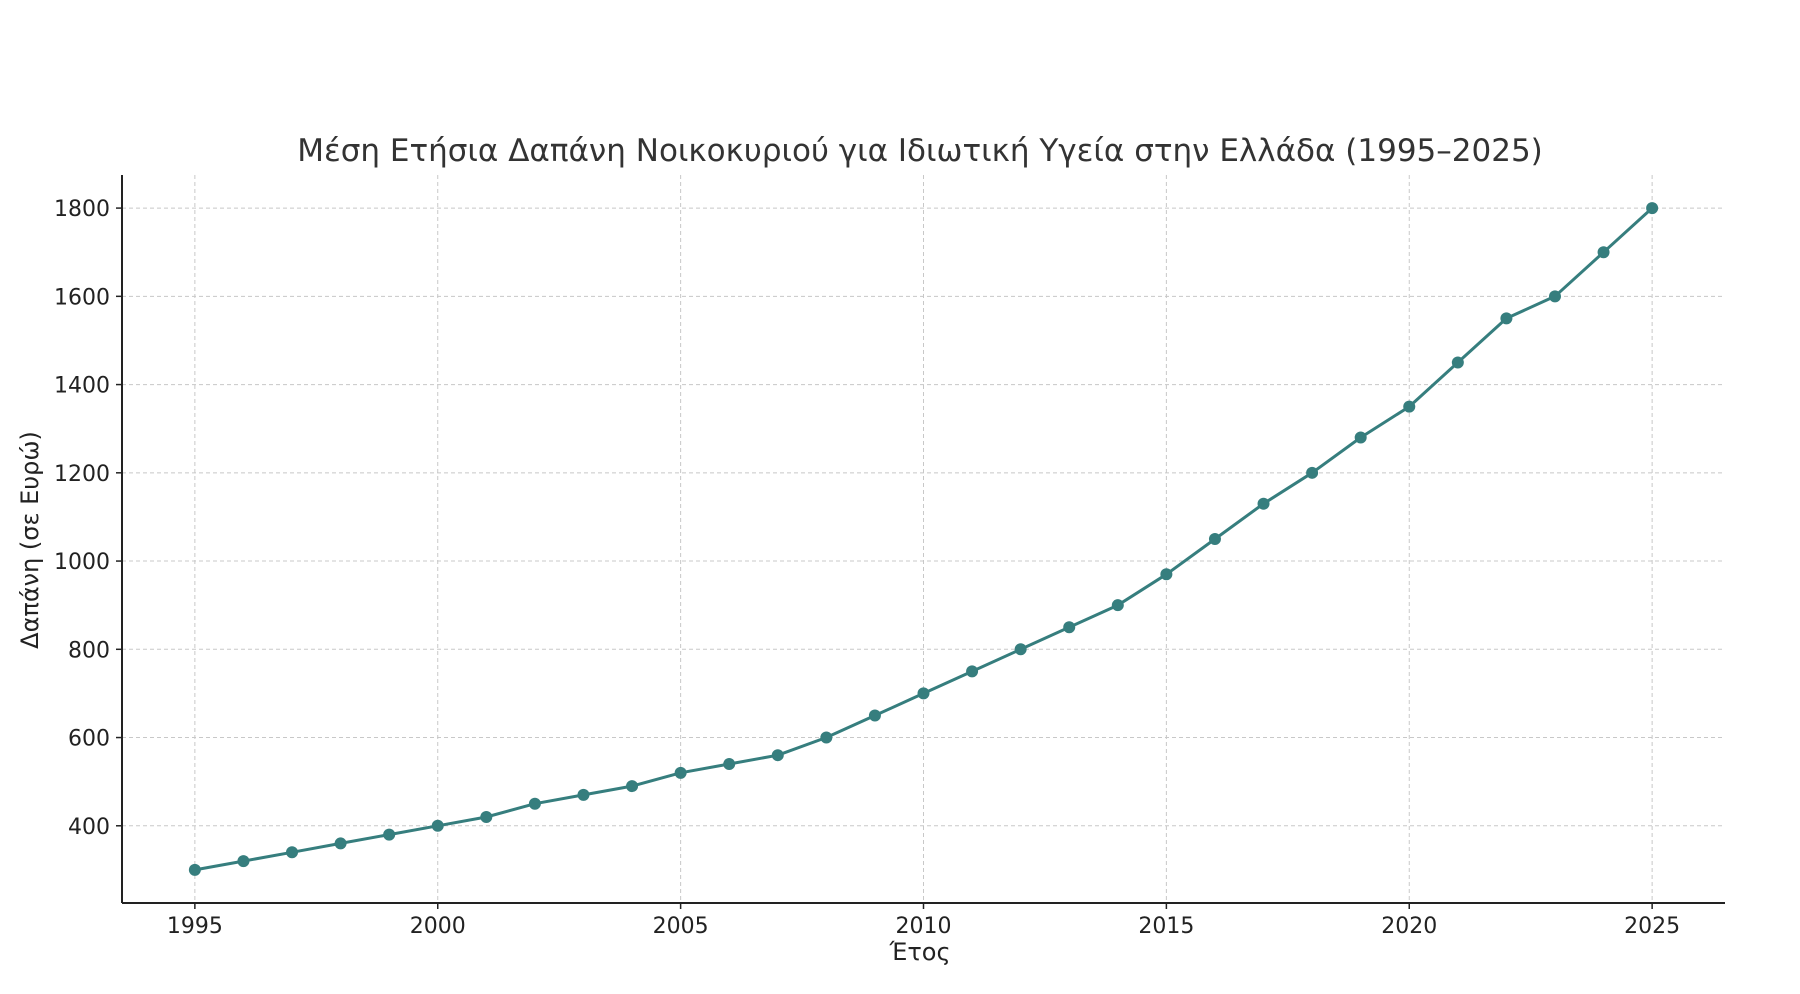  Describe the element at coordinates (82, 562) in the screenshot. I see `y-tick-label: 1000` at that location.